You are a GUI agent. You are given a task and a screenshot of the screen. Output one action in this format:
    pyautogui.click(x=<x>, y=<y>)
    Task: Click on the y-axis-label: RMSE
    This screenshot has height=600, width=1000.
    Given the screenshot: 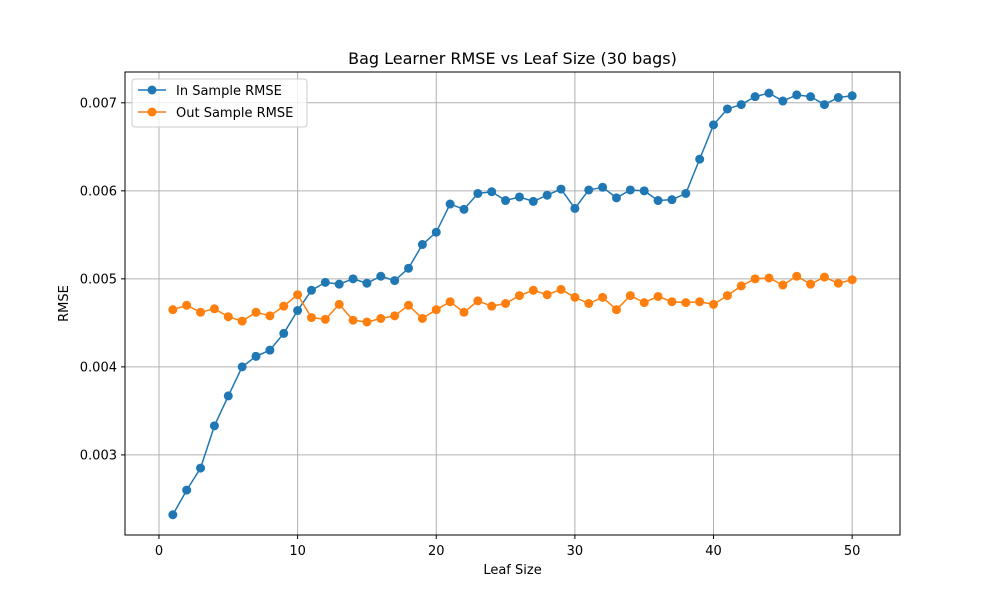 What is the action you would take?
    pyautogui.click(x=64, y=303)
    